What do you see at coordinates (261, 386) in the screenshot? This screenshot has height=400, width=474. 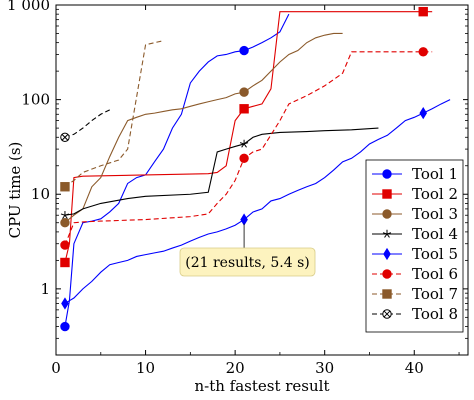 I see `x-axis-title: n-th fastest result` at bounding box center [261, 386].